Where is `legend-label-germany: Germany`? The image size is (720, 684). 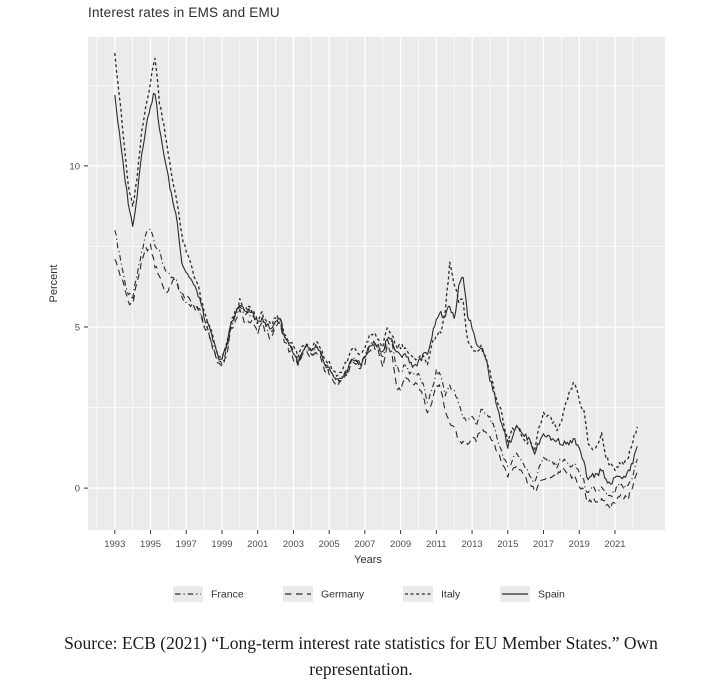
legend-label-germany: Germany is located at coordinates (343, 595).